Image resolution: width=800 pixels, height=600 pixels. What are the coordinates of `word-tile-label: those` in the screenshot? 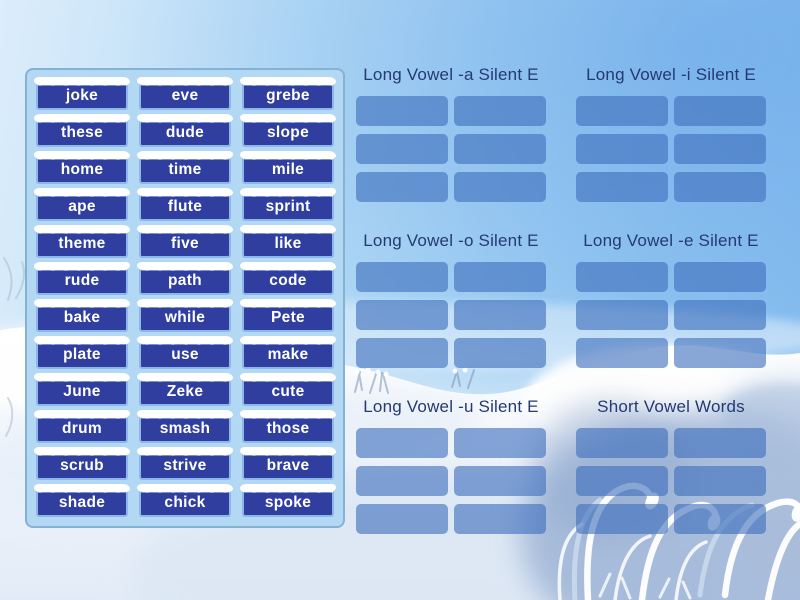 It's located at (288, 428).